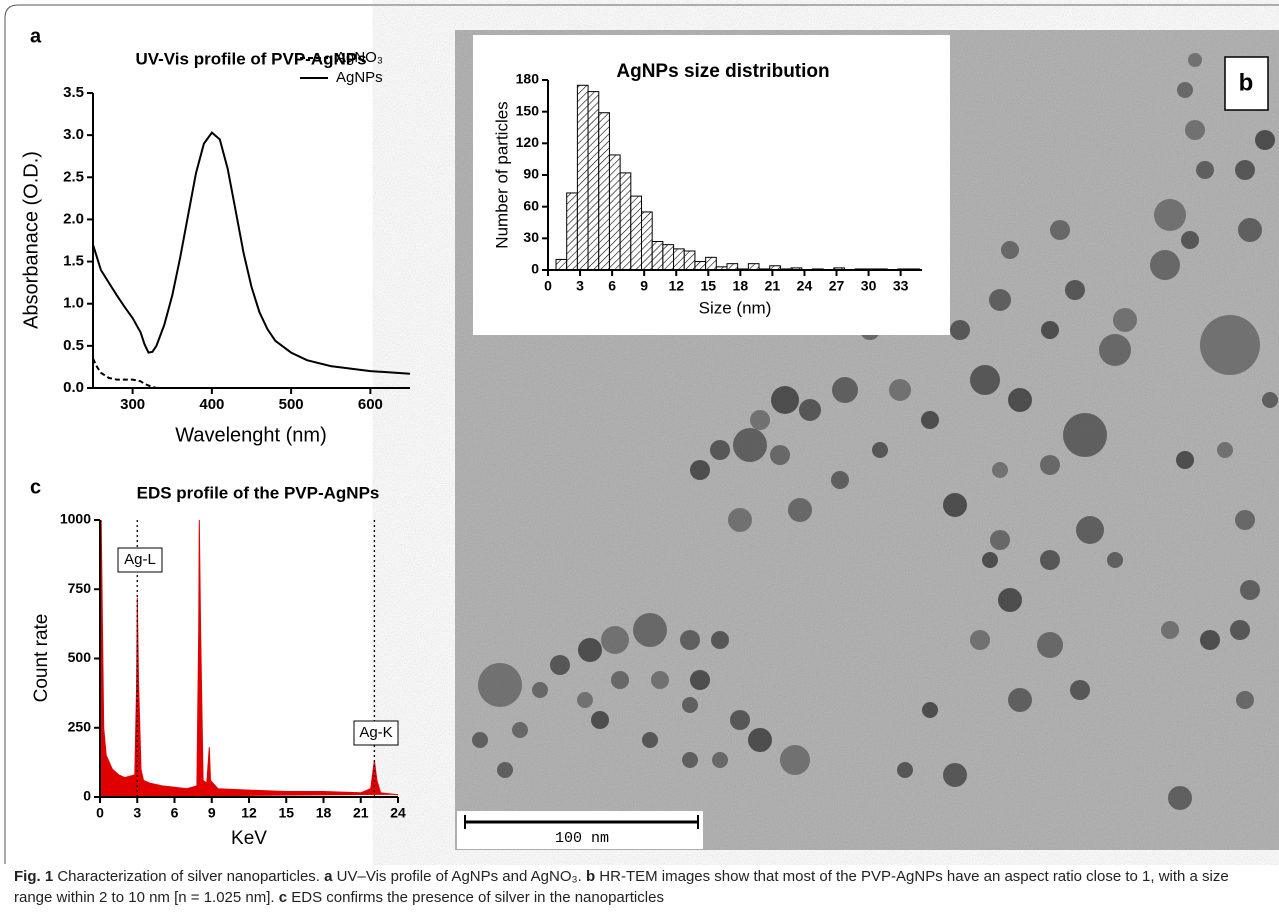 The height and width of the screenshot is (917, 1279). What do you see at coordinates (249, 838) in the screenshot?
I see `x-axis-label: KeV` at bounding box center [249, 838].